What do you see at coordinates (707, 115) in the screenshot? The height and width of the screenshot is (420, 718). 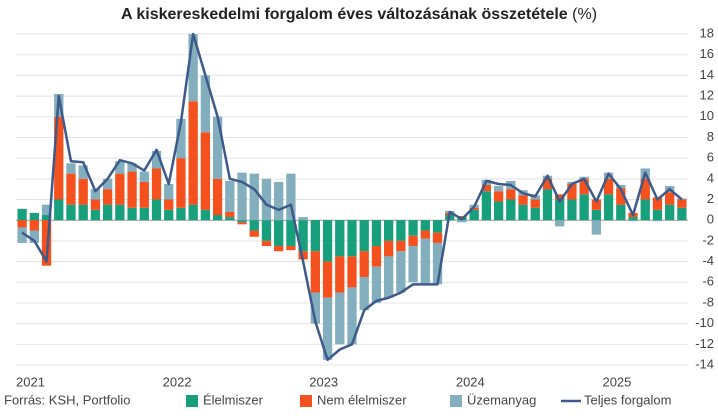 I see `y-tick-label: 10` at bounding box center [707, 115].